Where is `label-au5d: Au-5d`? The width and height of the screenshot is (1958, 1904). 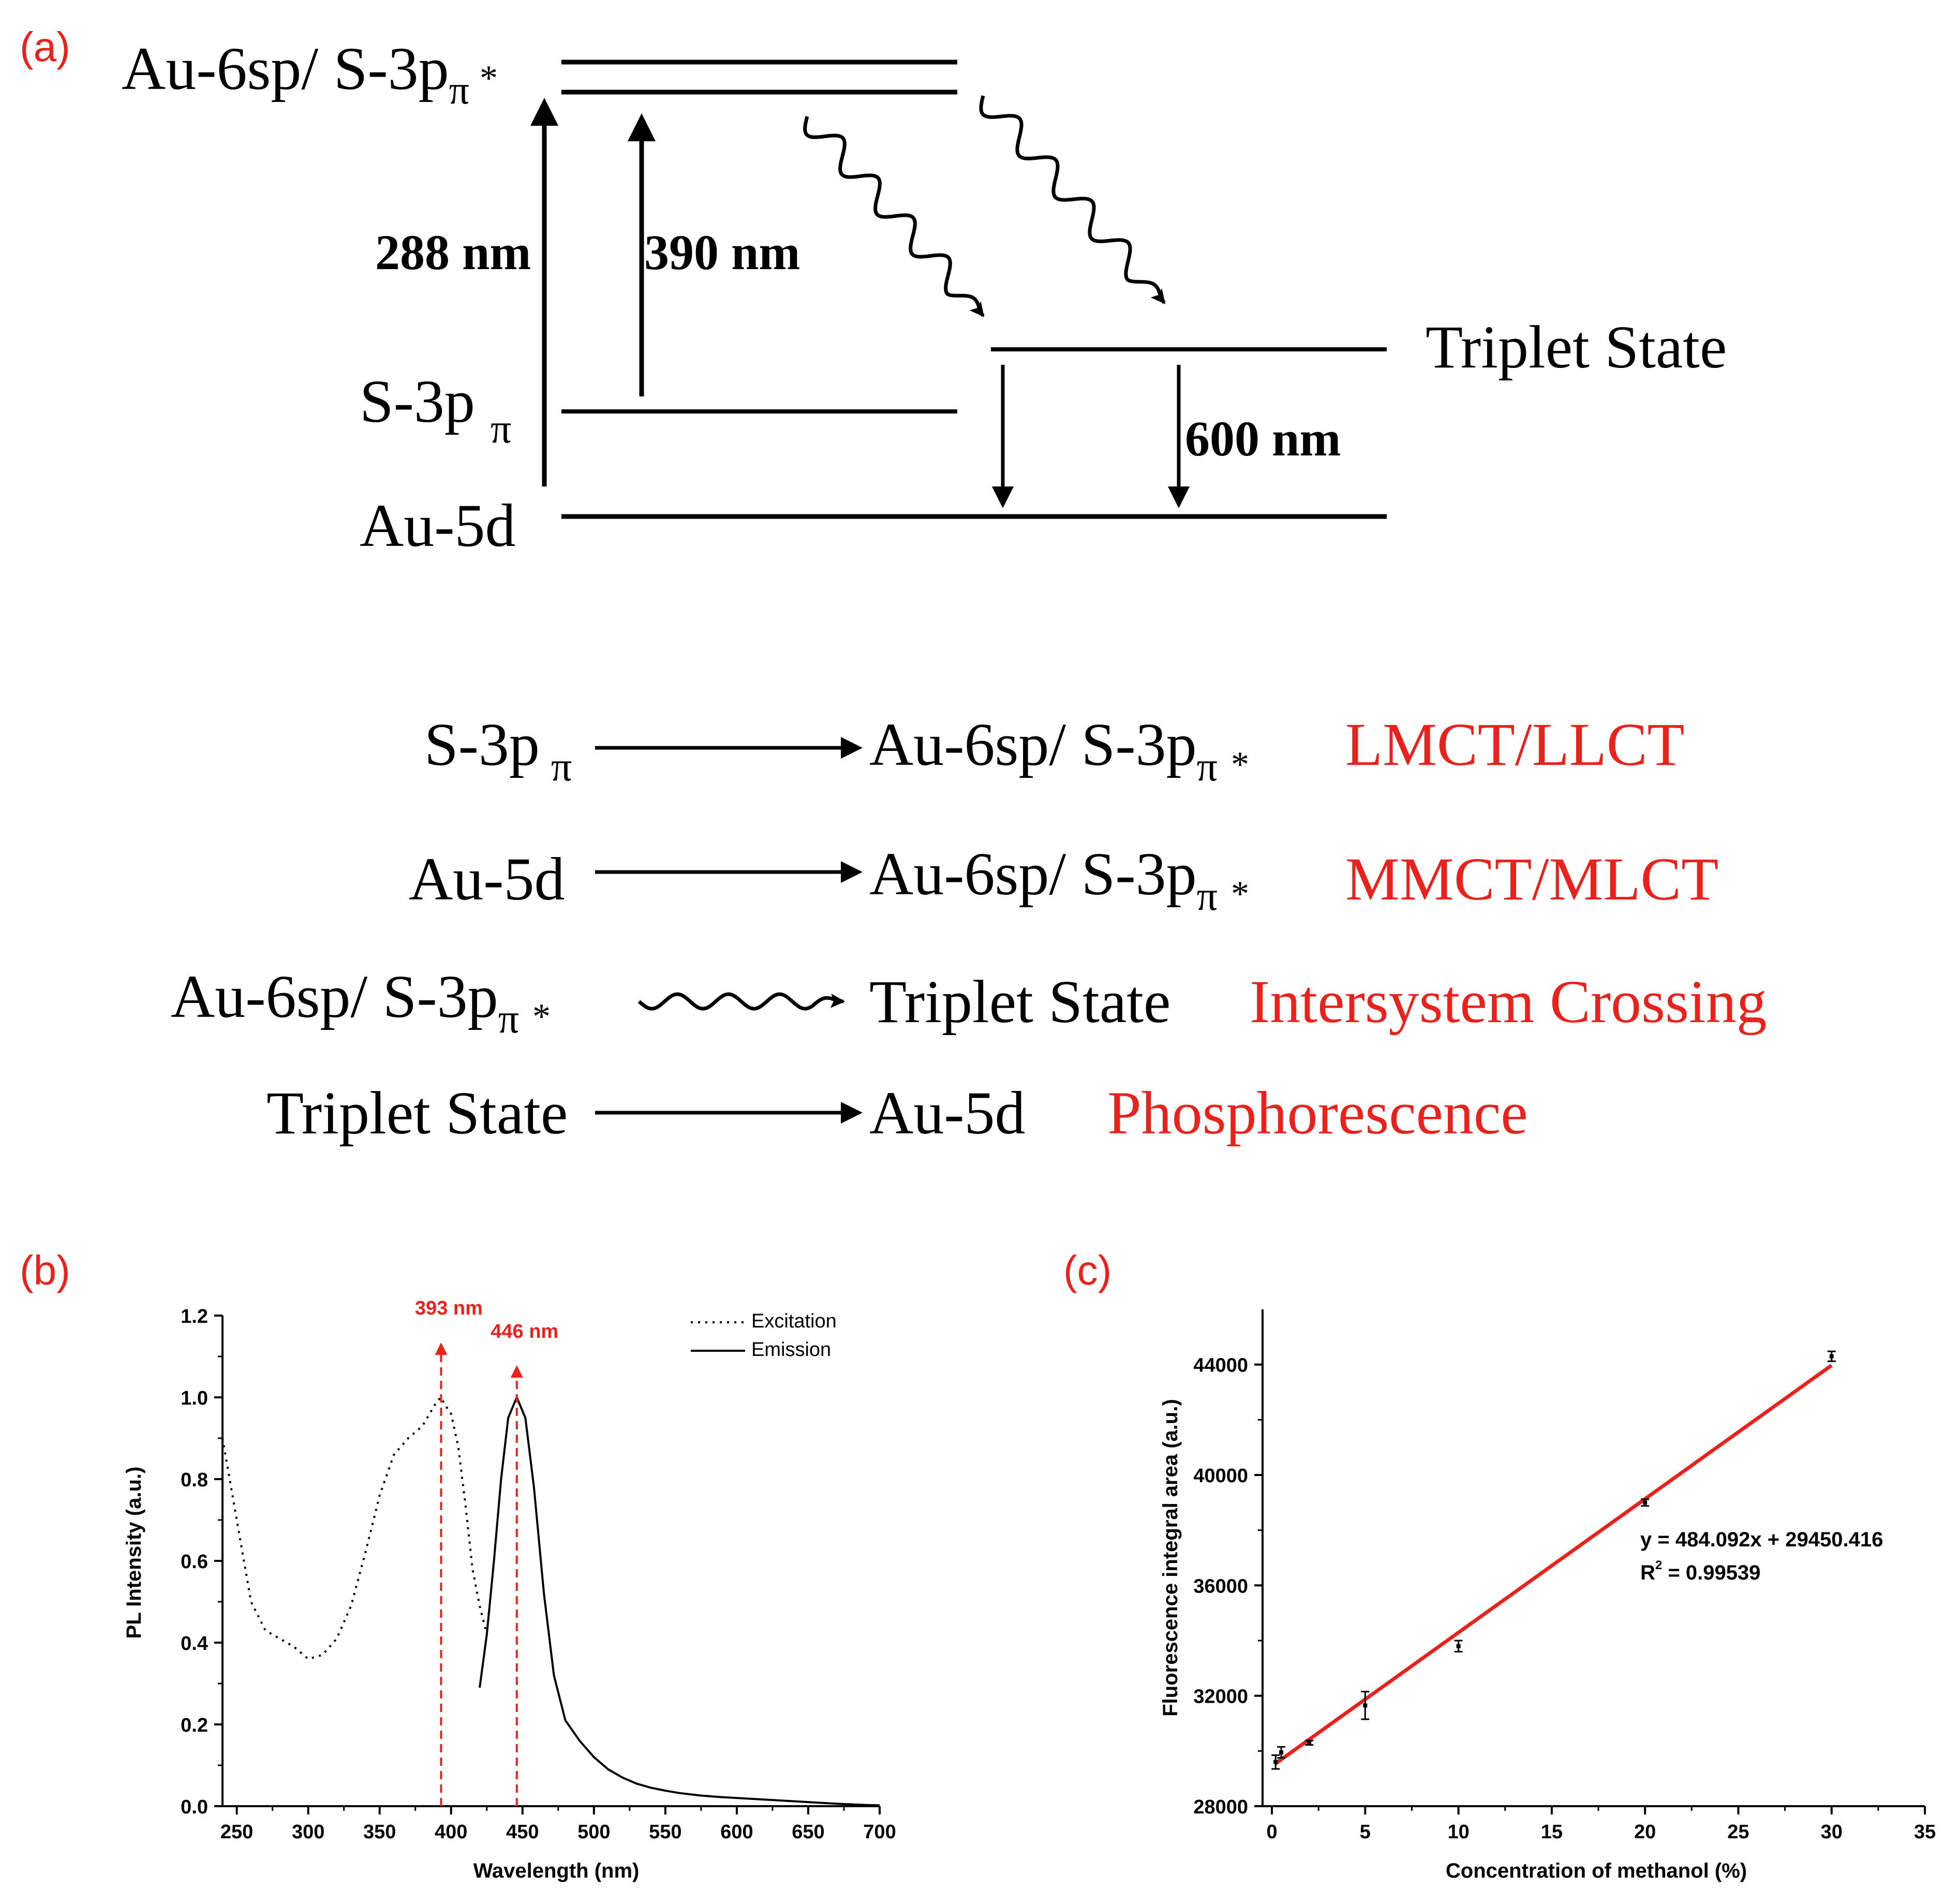 label-au5d: Au-5d is located at coordinates (438, 525).